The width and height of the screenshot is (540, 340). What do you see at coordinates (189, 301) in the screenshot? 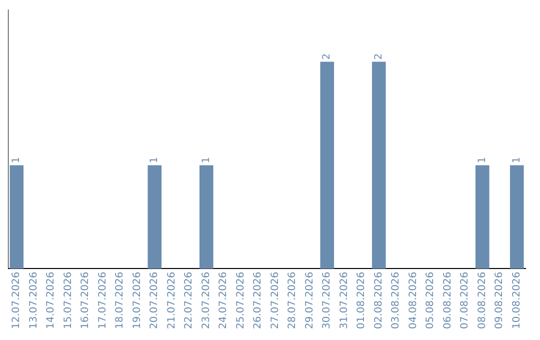
I see `x-tick-label: 22.07.2026` at bounding box center [189, 301].